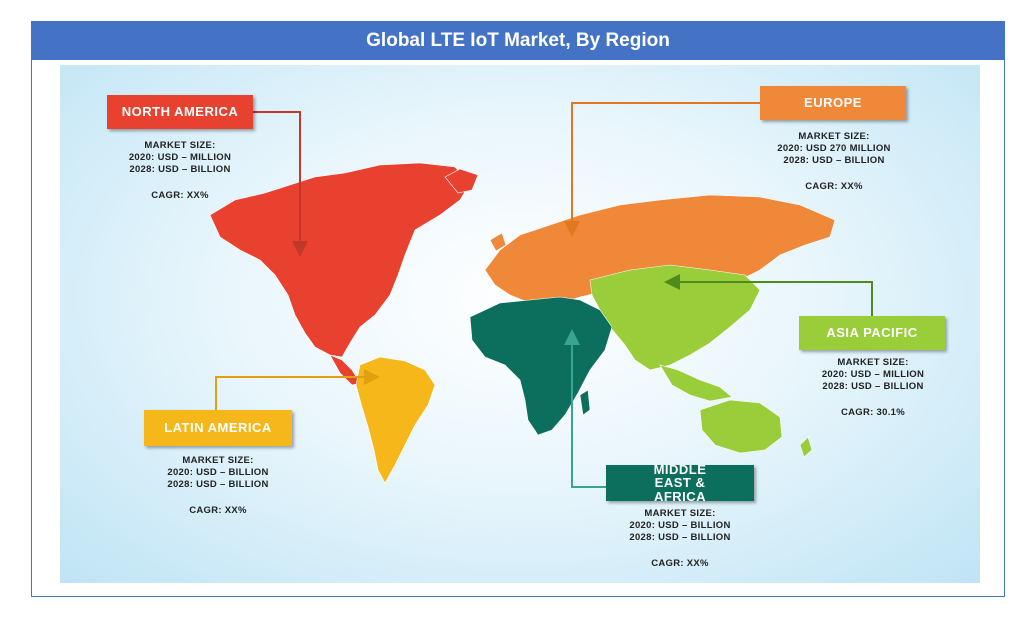  I want to click on australia-shape, so click(741, 426).